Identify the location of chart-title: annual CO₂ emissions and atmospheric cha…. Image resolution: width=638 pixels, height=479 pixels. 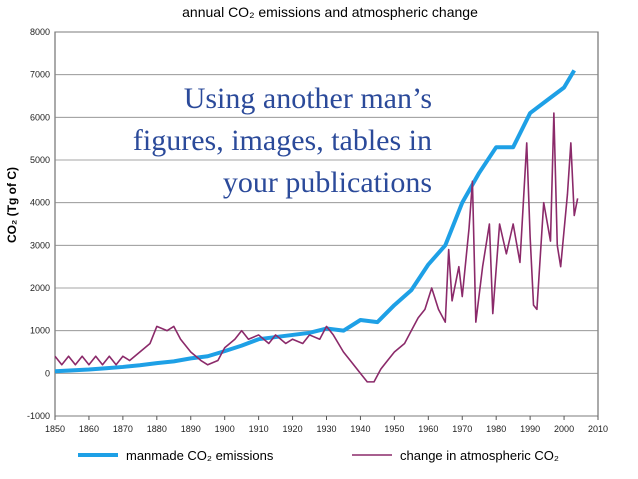
(330, 12).